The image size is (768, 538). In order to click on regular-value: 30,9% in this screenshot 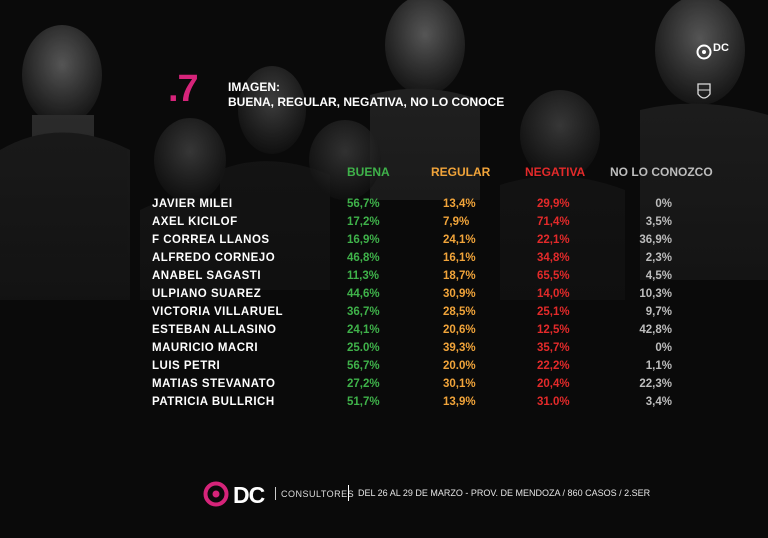, I will do `click(459, 294)`.